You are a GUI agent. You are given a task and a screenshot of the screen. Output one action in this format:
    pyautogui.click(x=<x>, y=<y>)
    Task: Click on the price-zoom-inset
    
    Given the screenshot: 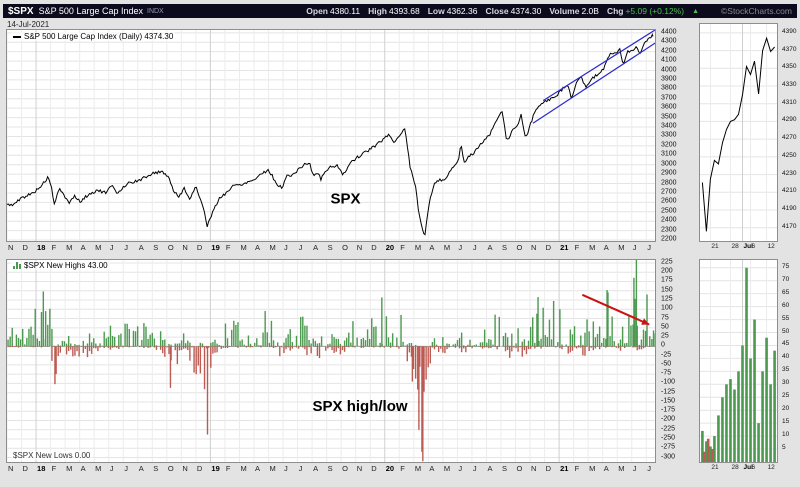 What is the action you would take?
    pyautogui.click(x=738, y=132)
    